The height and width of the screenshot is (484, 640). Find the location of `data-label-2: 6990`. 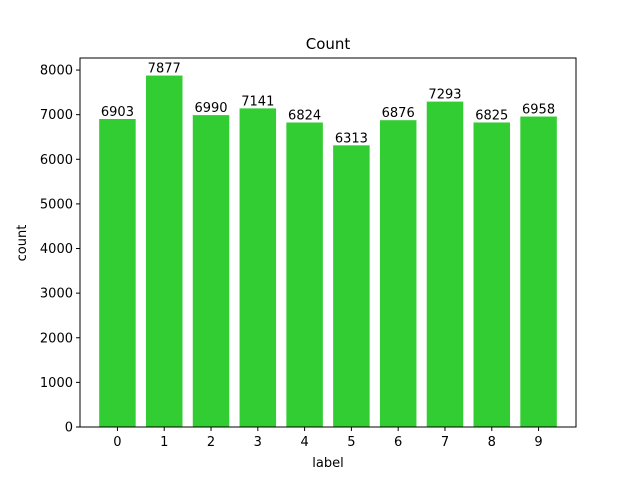

data-label-2: 6990 is located at coordinates (210, 108).